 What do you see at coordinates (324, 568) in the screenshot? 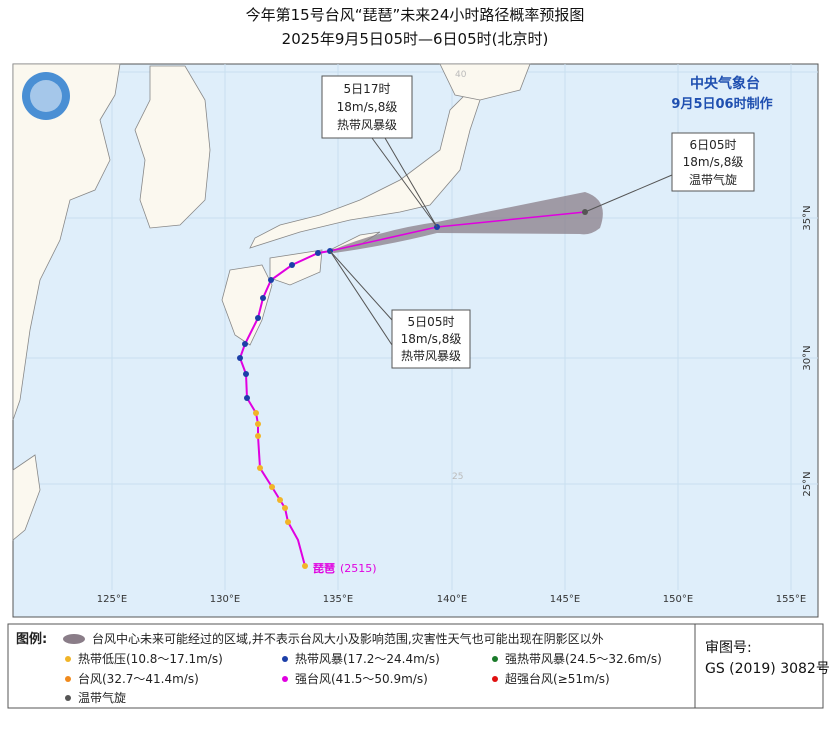
I see `storm-name: 琵琶` at bounding box center [324, 568].